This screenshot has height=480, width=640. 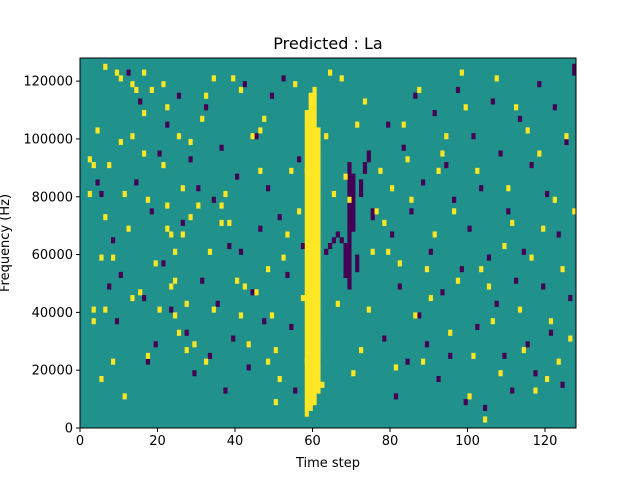 What do you see at coordinates (545, 441) in the screenshot?
I see `x-tick-label: 120` at bounding box center [545, 441].